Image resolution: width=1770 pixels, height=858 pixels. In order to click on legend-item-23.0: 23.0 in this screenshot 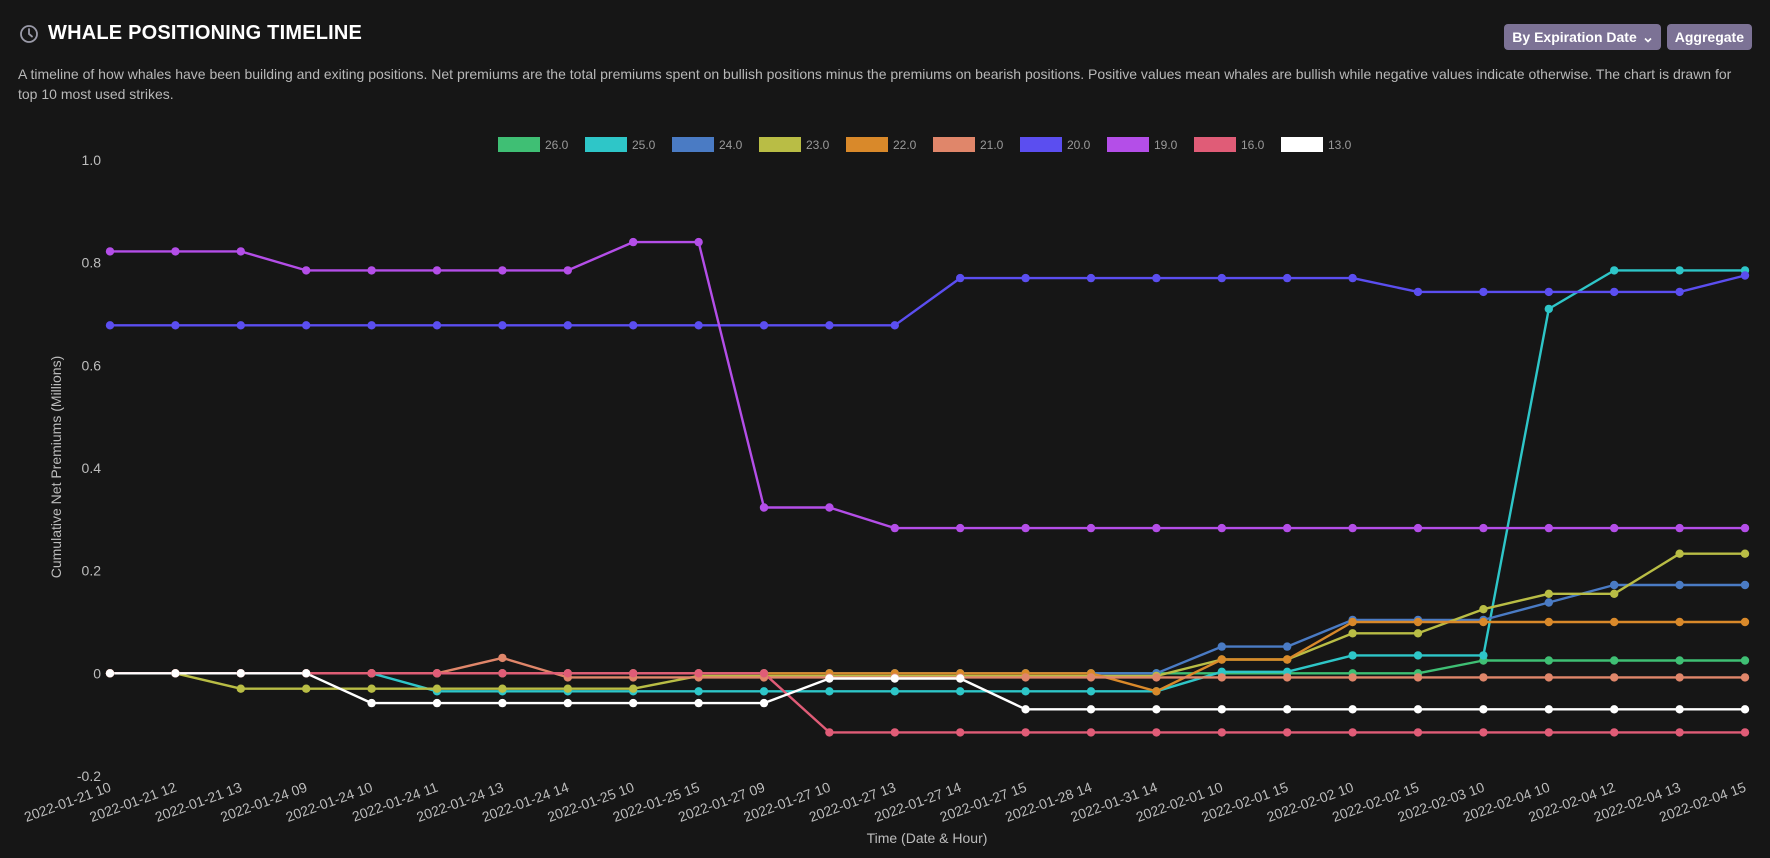, I will do `click(794, 144)`.